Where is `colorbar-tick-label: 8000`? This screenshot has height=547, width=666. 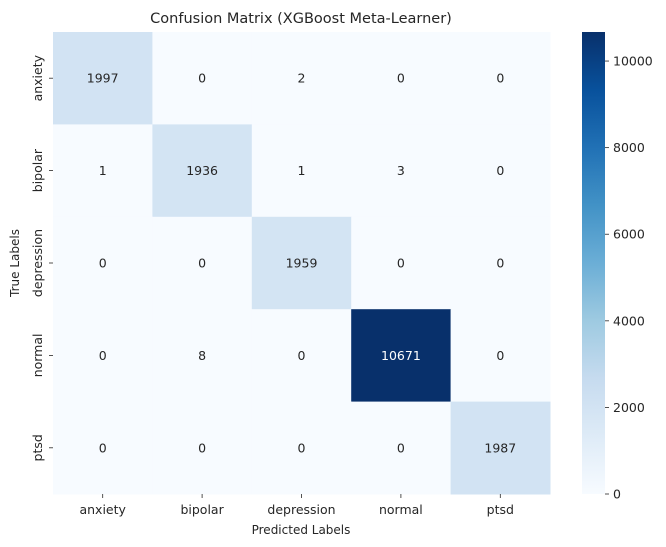
colorbar-tick-label: 8000 is located at coordinates (629, 147).